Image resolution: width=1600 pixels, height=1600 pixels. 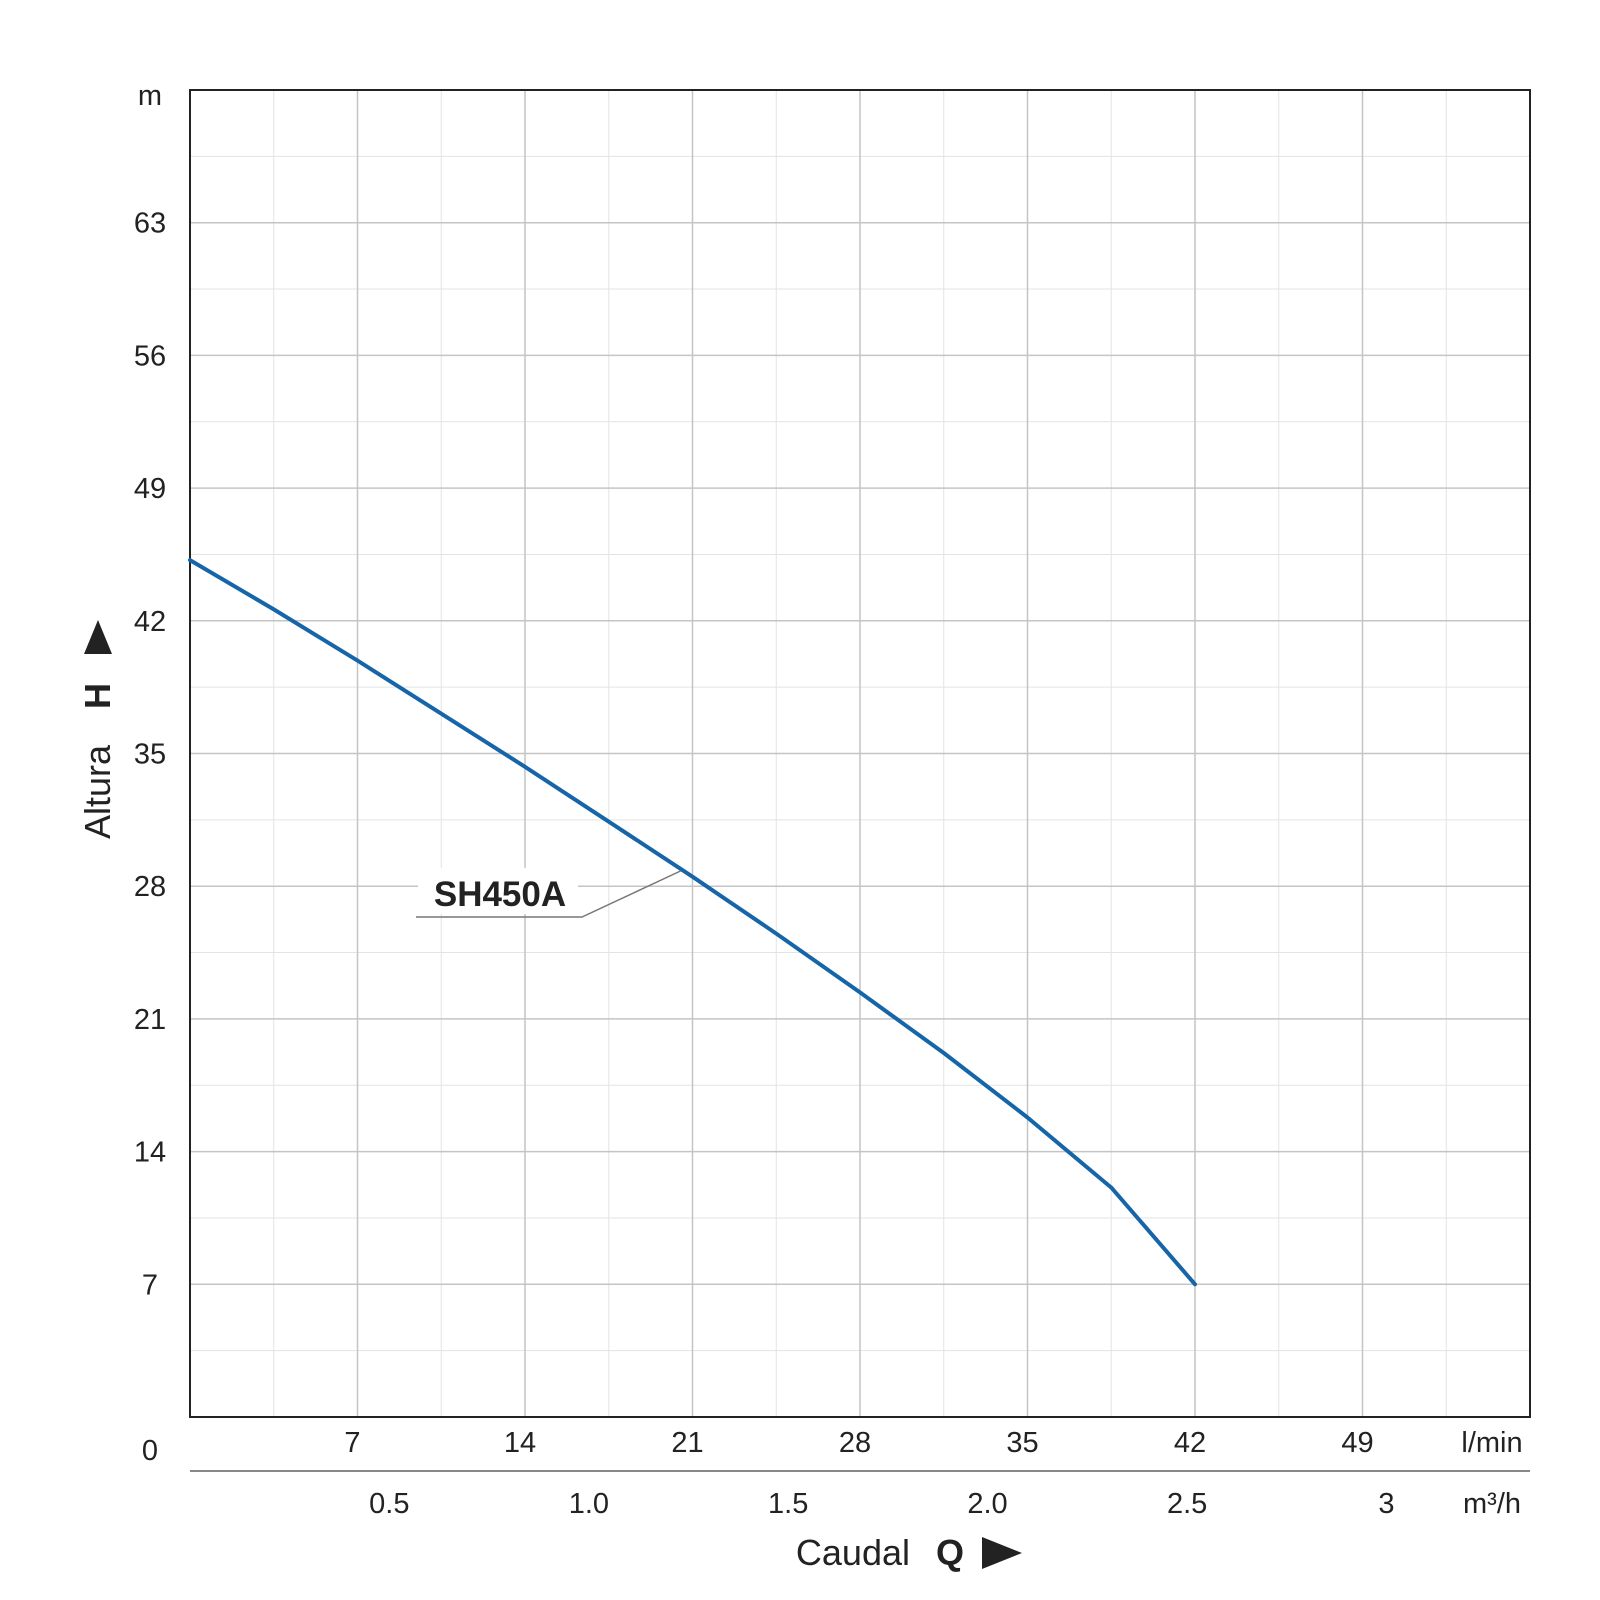 I want to click on x2-tick-label: 0.5, so click(x=389, y=1504).